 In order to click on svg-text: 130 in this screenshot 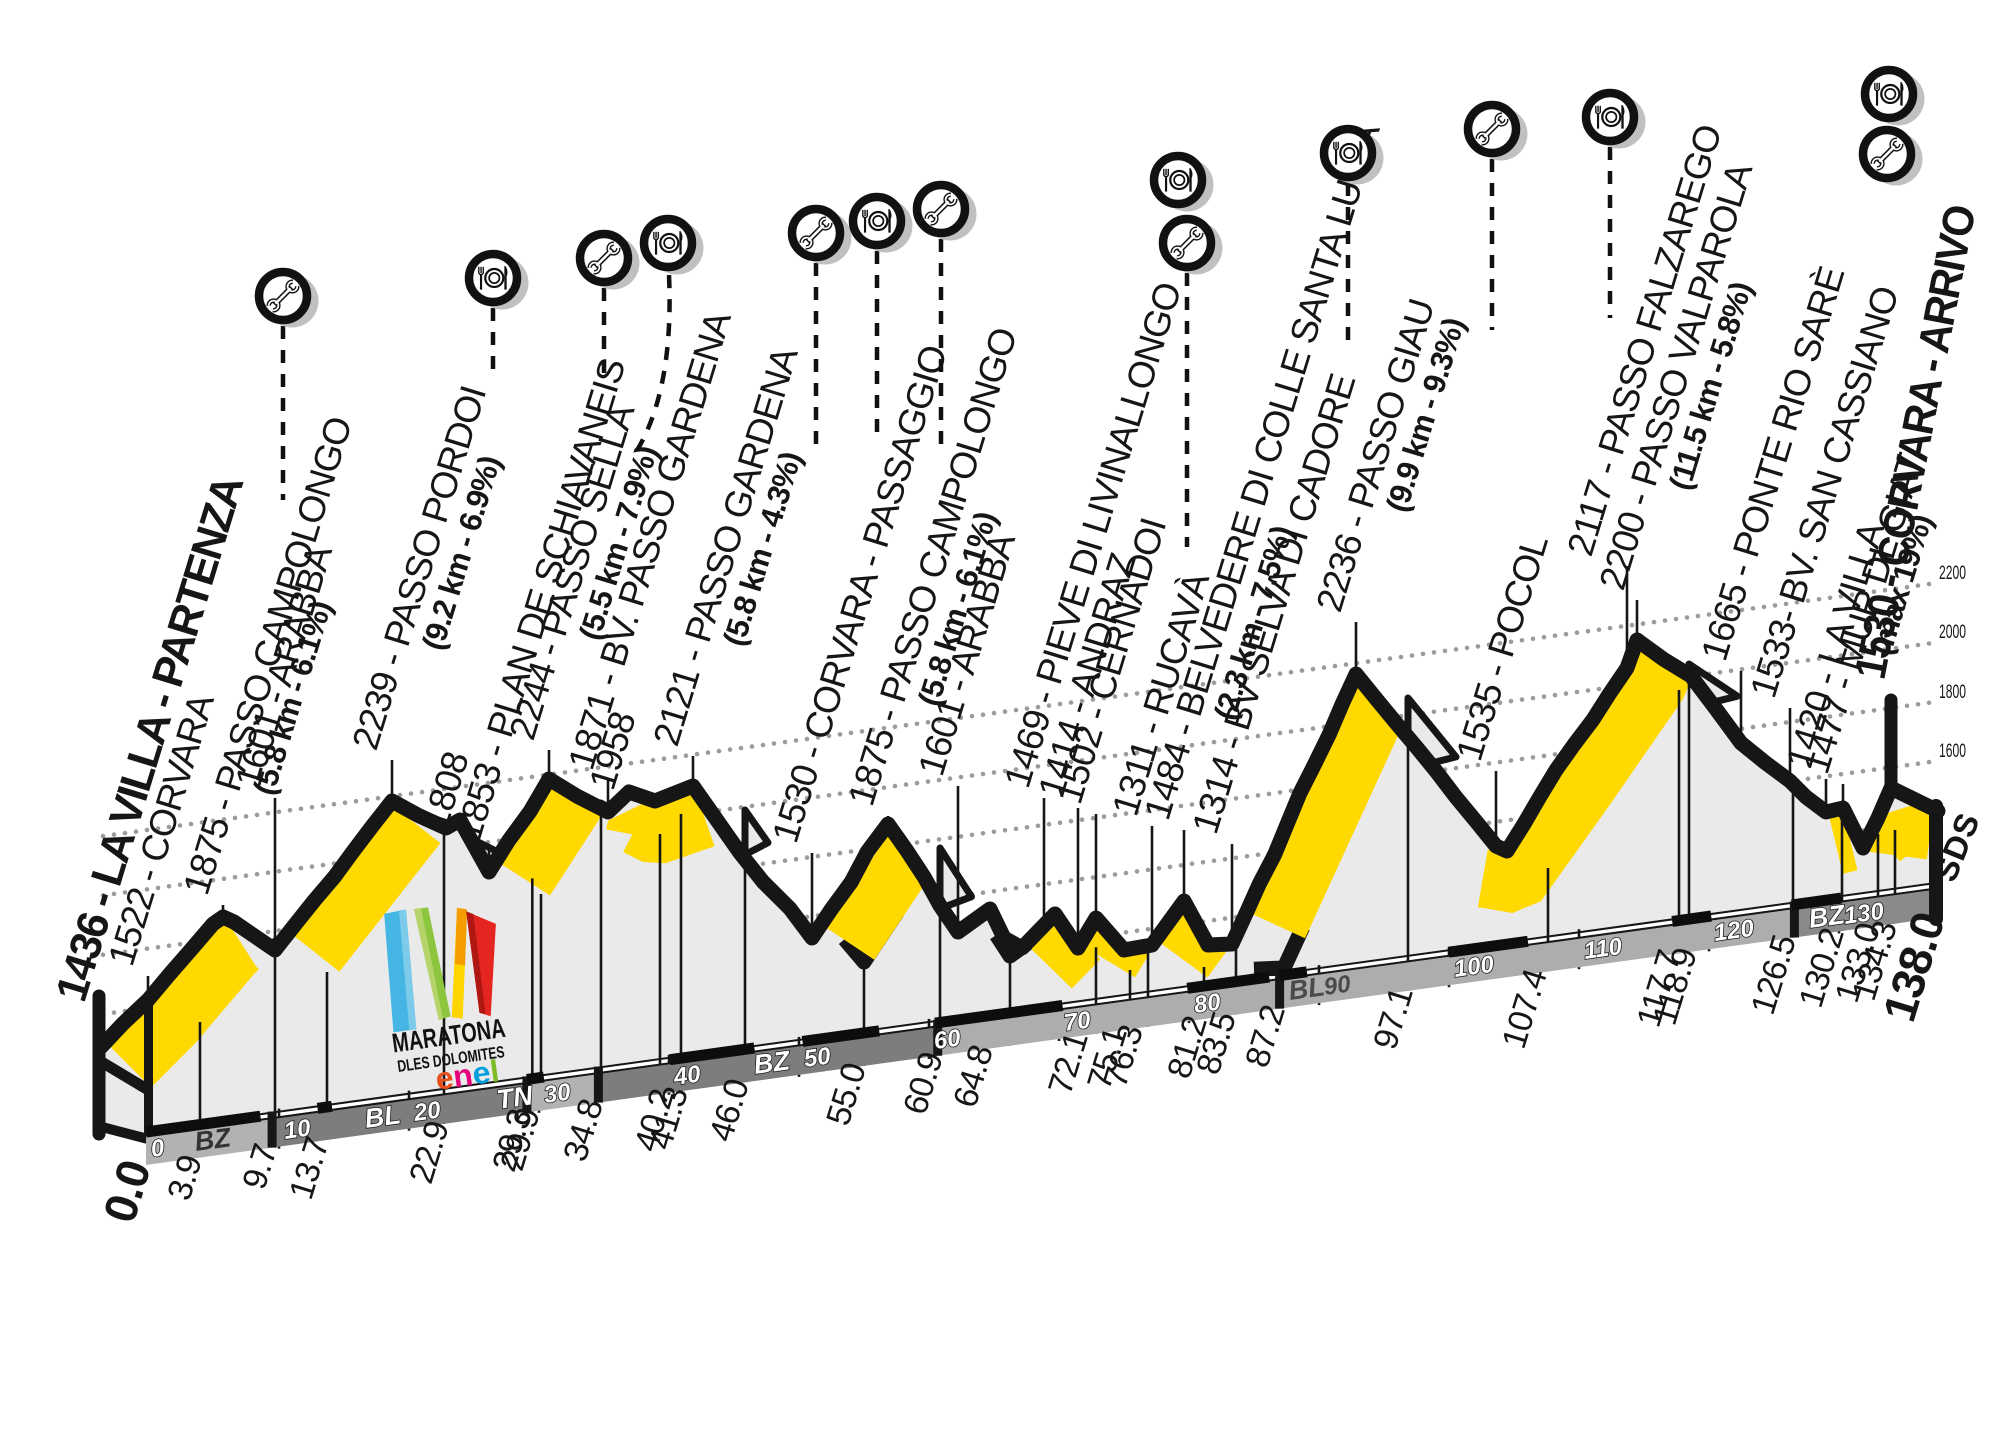, I will do `click(1864, 914)`.